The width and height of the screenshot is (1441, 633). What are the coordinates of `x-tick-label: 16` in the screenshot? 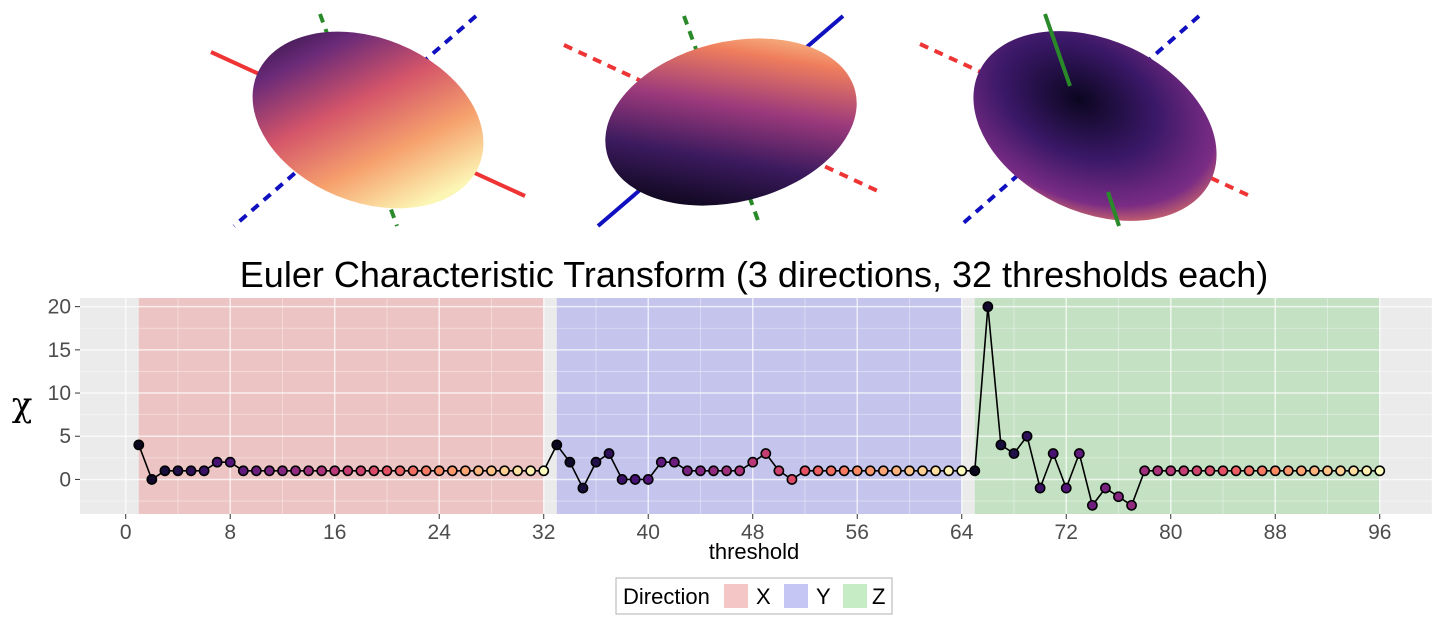 It's located at (334, 532).